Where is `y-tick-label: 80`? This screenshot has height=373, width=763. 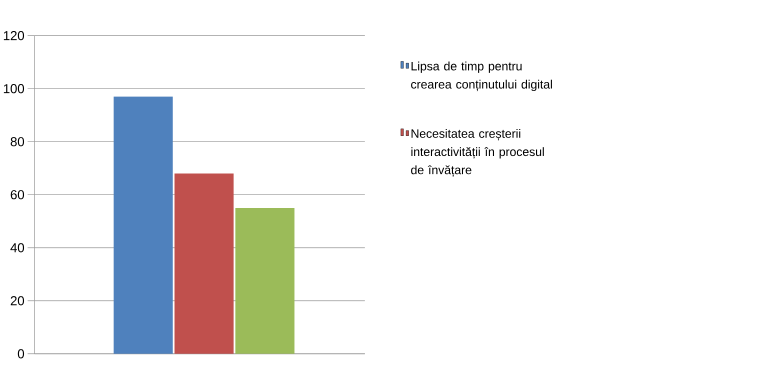
y-tick-label: 80 is located at coordinates (17, 141).